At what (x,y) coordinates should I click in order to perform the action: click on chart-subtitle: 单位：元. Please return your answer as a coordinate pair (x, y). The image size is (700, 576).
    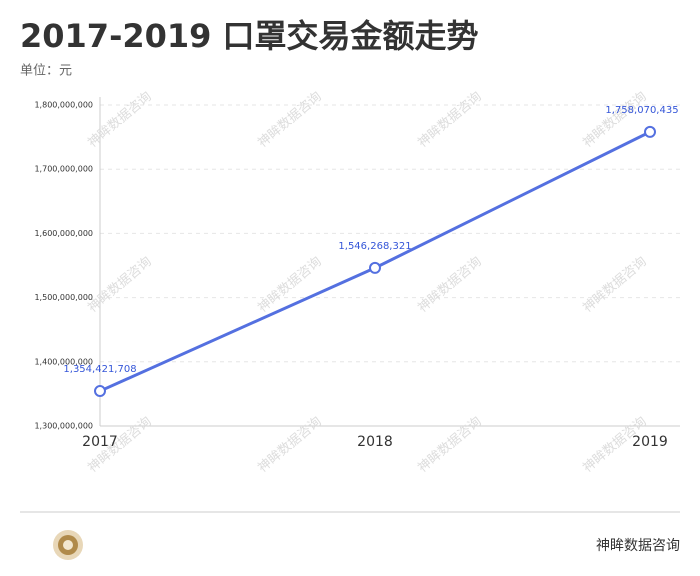
    Looking at the image, I should click on (46, 71).